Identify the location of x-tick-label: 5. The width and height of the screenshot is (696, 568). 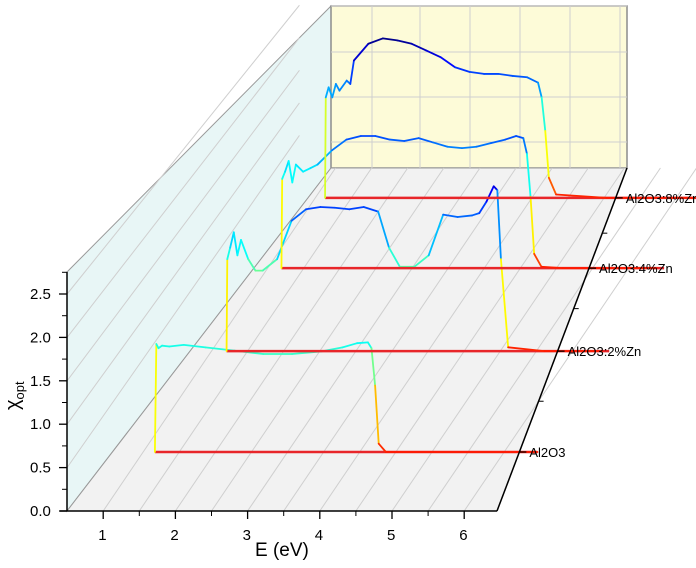
(391, 535).